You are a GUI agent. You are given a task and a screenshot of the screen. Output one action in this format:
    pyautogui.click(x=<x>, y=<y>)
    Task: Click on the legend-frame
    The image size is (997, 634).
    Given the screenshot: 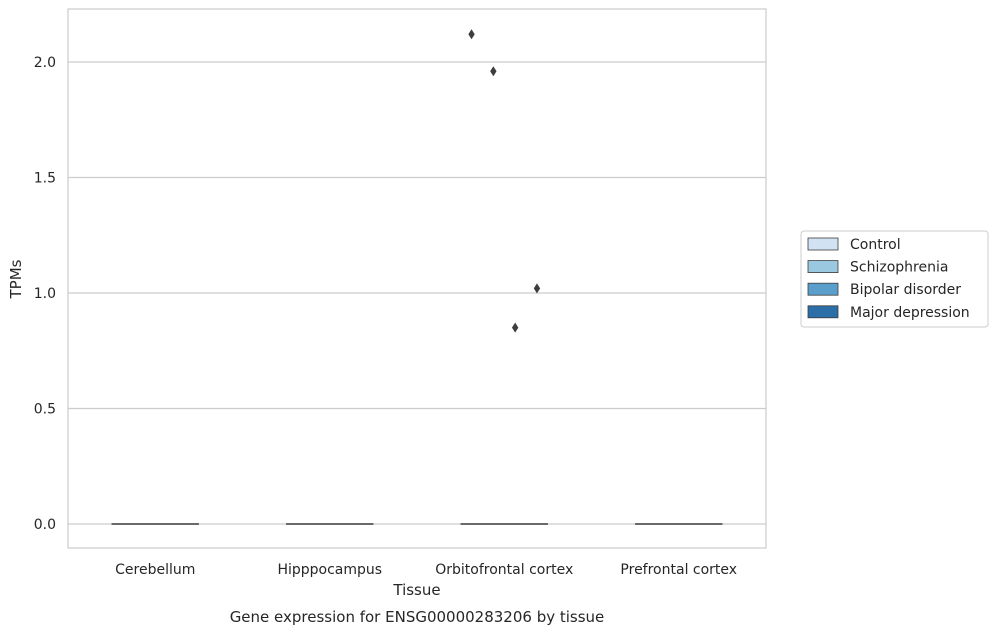 What is the action you would take?
    pyautogui.click(x=894, y=279)
    